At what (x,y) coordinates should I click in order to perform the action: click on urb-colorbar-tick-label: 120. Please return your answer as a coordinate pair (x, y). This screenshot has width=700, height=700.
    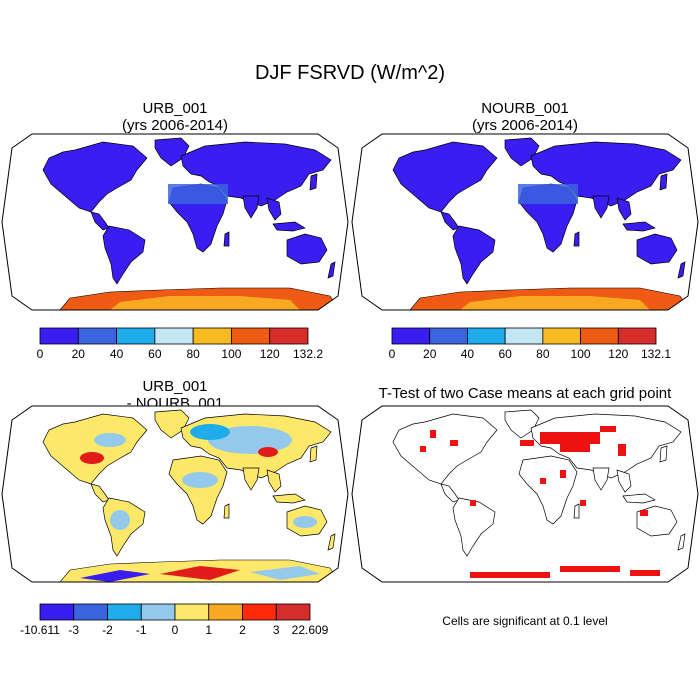
    Looking at the image, I should click on (270, 354).